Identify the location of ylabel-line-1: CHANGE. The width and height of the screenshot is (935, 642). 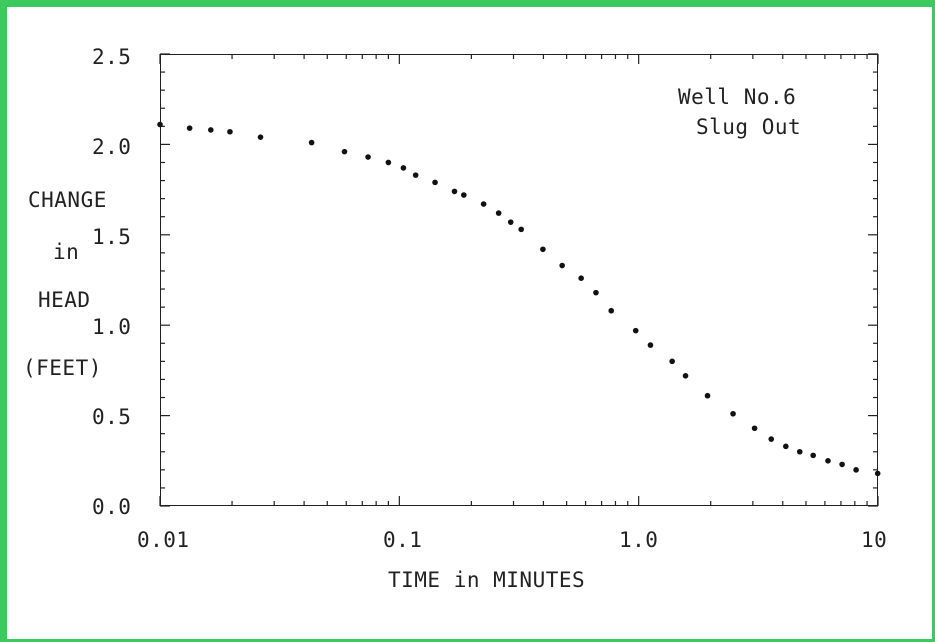
(67, 200).